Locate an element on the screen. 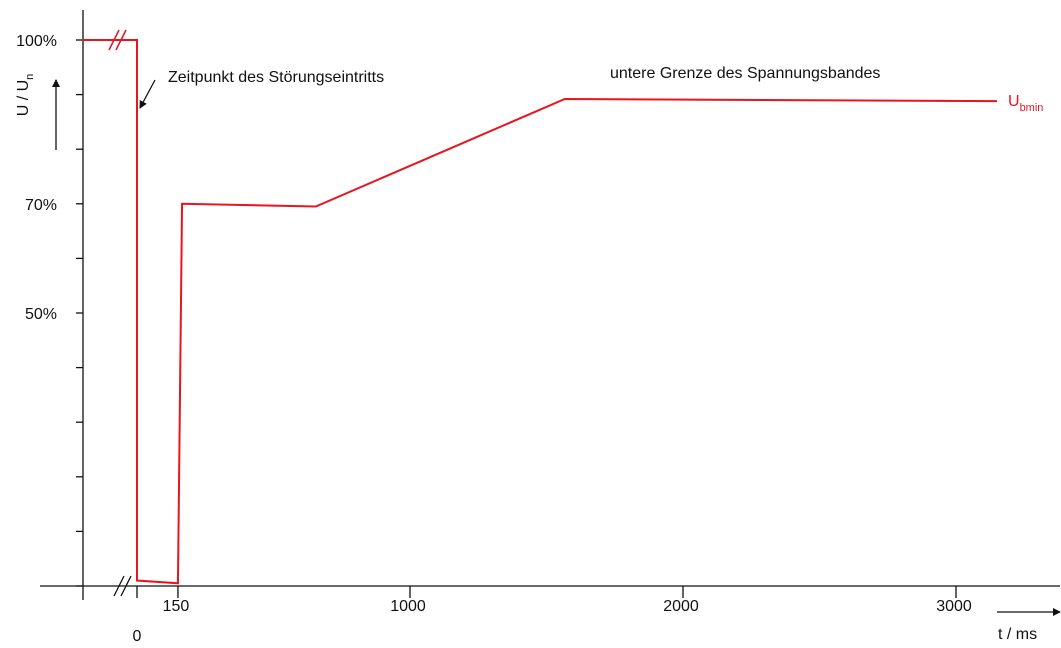  annotation: Zeitpunkt des Störungseintritts is located at coordinates (276, 77).